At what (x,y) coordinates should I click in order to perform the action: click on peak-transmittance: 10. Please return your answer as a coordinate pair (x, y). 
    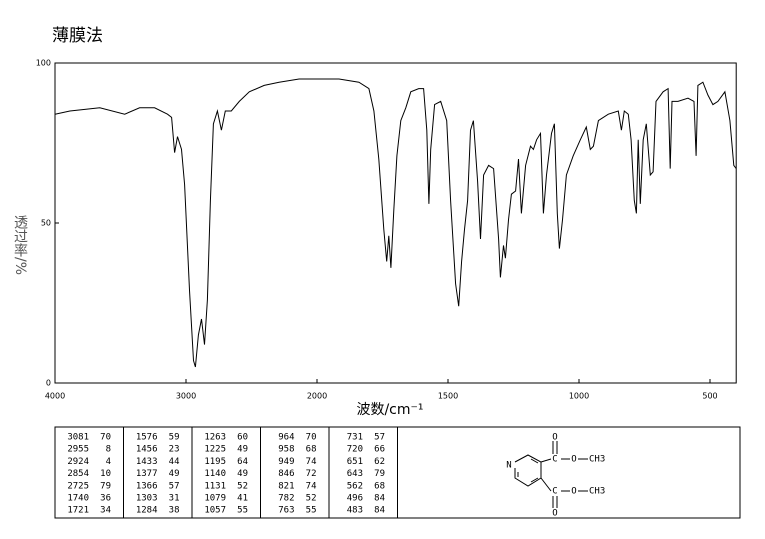
    Looking at the image, I should click on (105, 474).